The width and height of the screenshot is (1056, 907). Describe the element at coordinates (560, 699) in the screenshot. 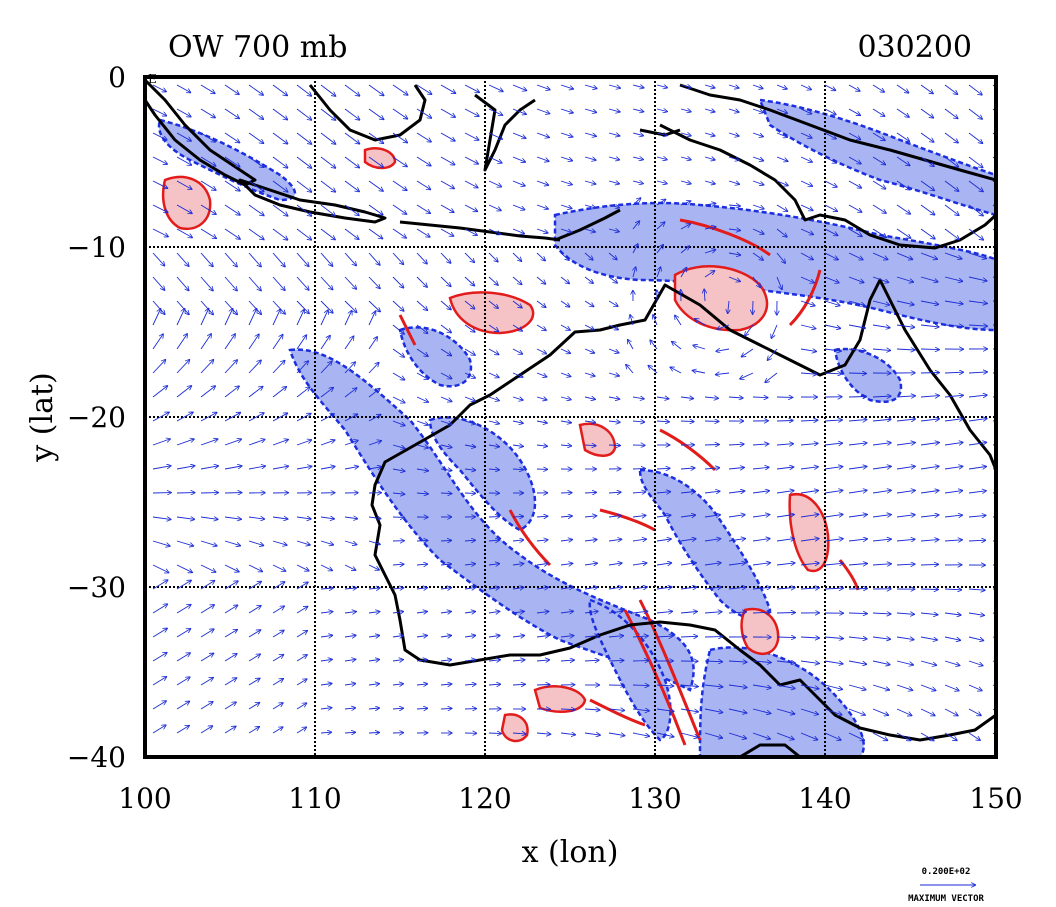

I see `positive-region` at that location.